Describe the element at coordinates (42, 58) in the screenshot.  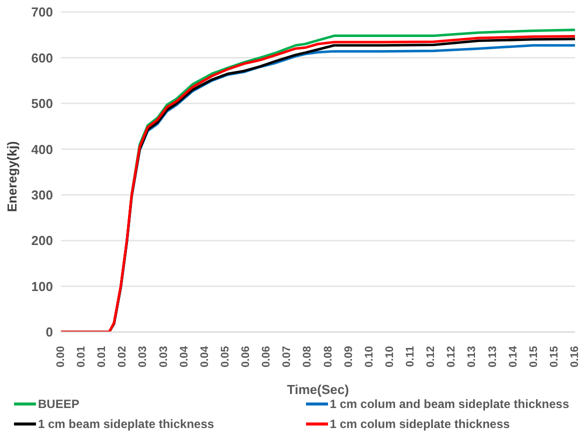
I see `y-tick-label: 600` at that location.